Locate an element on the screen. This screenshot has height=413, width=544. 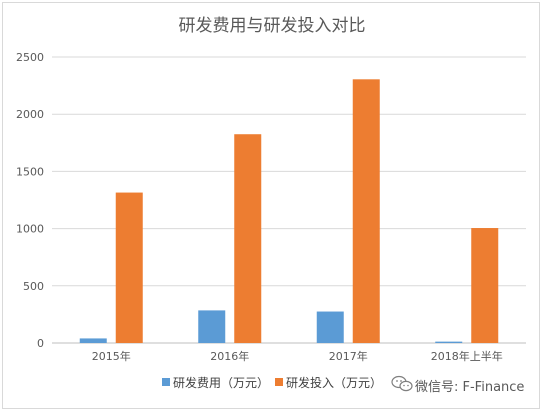
watermark: 微信号: F-Finance is located at coordinates (457, 385).